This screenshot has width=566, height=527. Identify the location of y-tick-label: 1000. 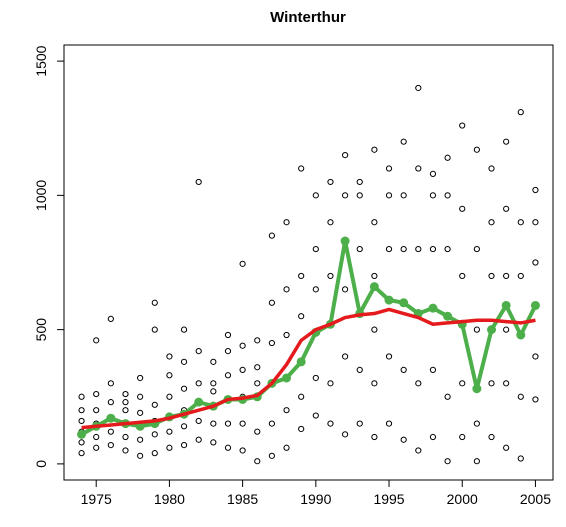
(41, 195).